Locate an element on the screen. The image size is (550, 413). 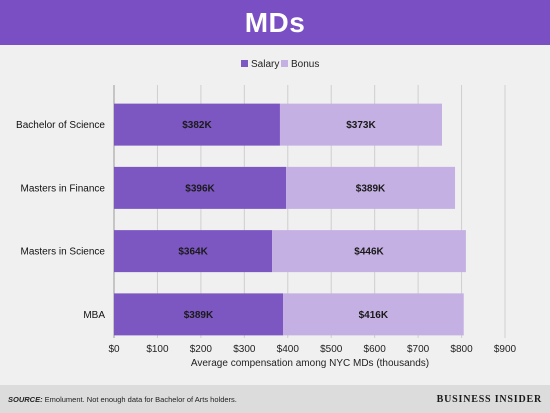
x-tick-label: $800 is located at coordinates (461, 349).